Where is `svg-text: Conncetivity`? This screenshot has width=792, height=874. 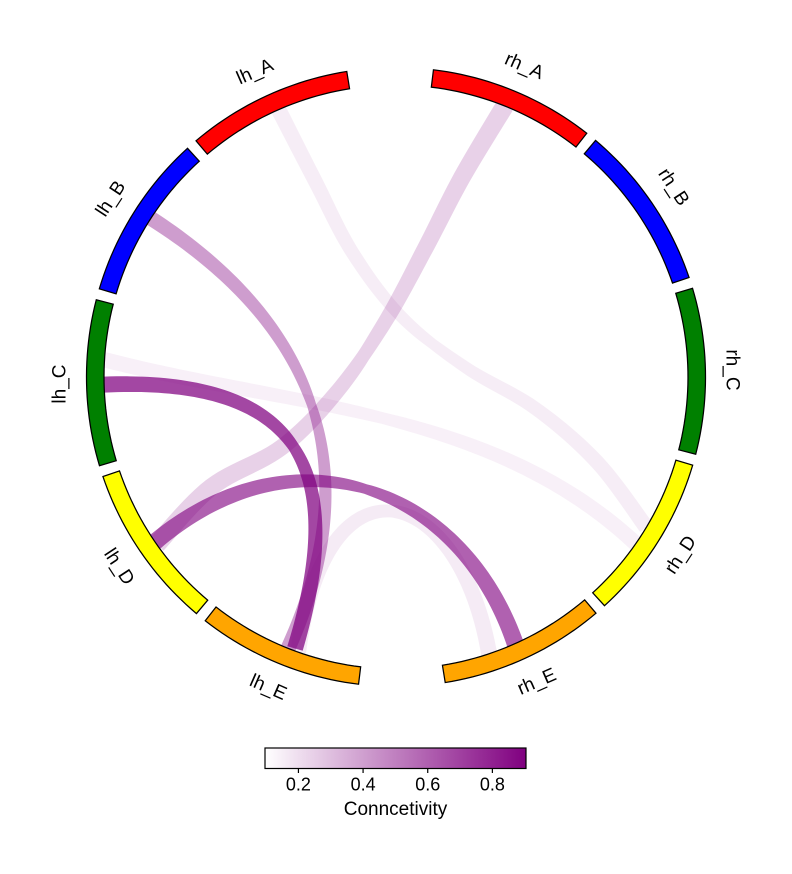
svg-text: Conncetivity is located at coordinates (396, 809).